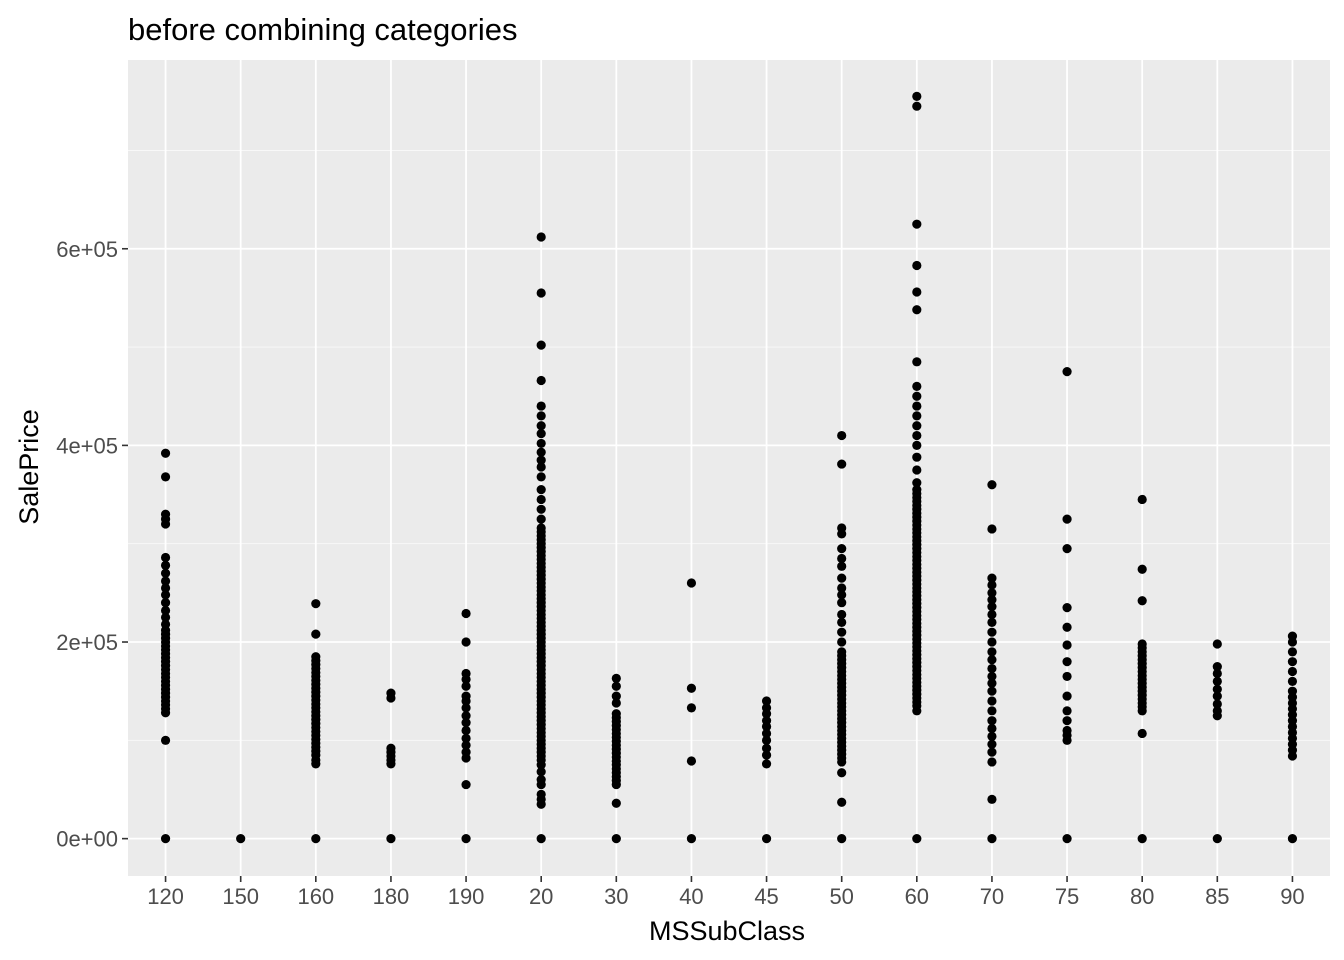  I want to click on y-tick-label: 4e+05, so click(87, 445).